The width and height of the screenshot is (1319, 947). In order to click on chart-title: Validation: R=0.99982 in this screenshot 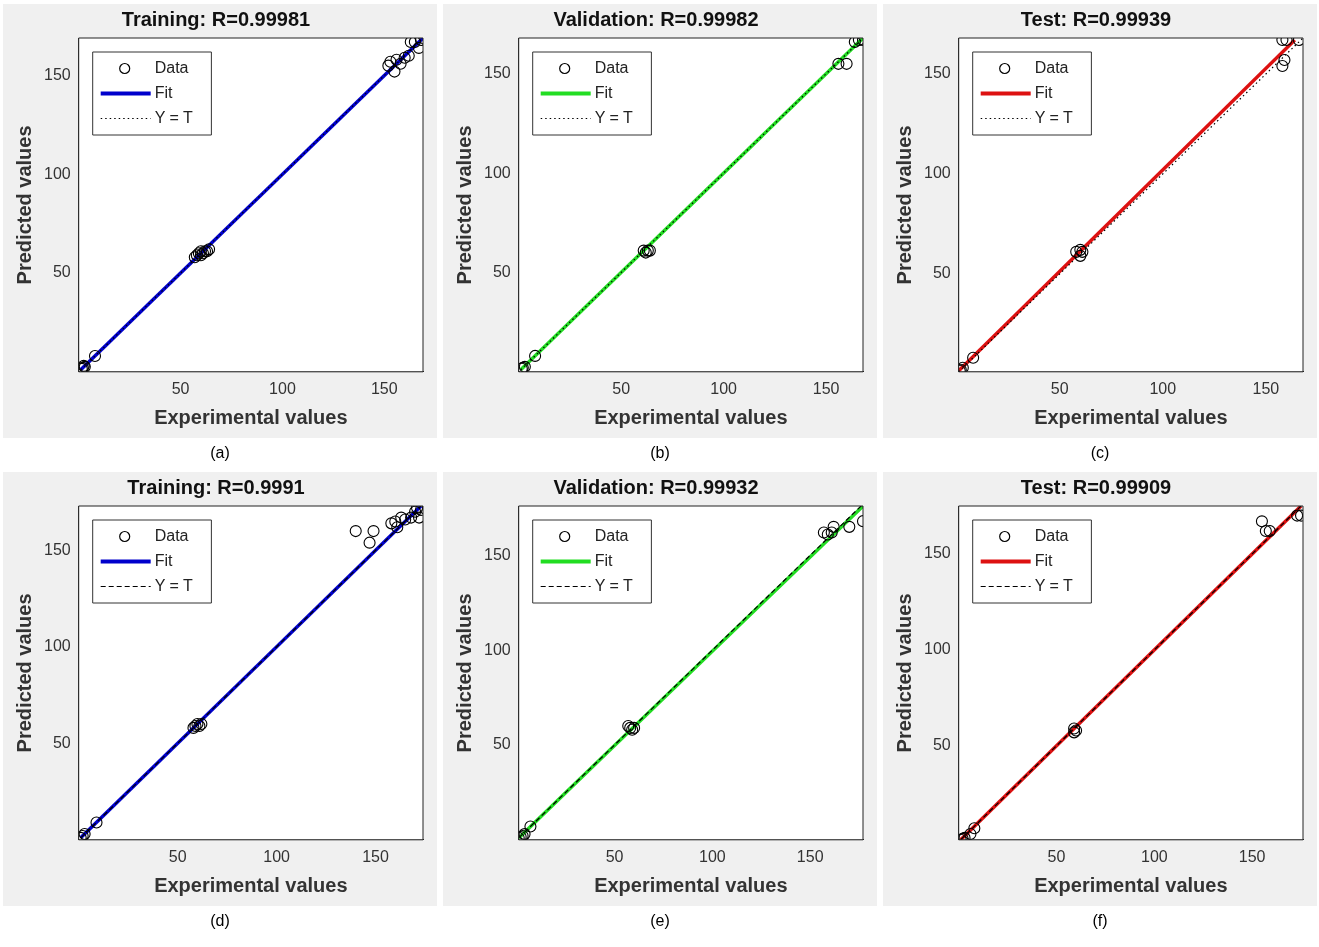, I will do `click(656, 18)`.